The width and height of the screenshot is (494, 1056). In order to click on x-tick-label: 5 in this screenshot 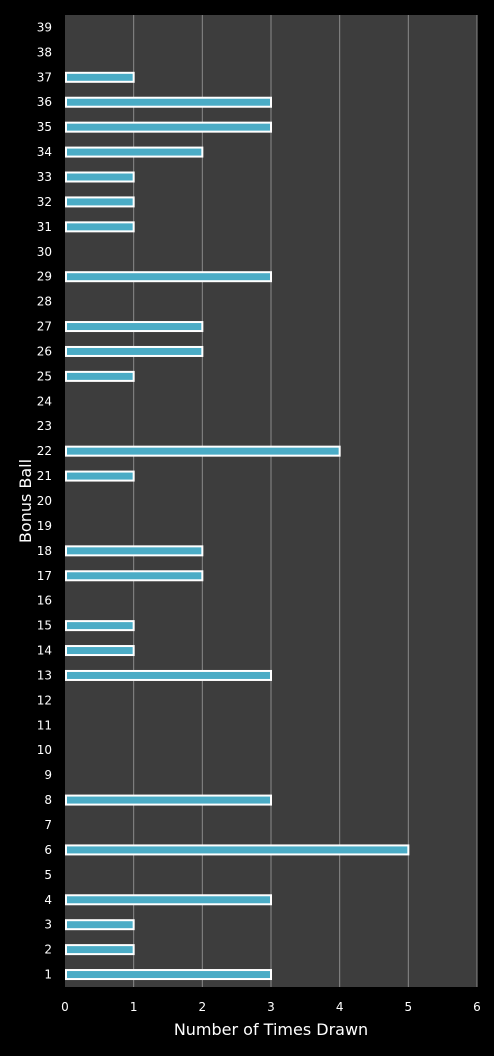, I will do `click(409, 1007)`.